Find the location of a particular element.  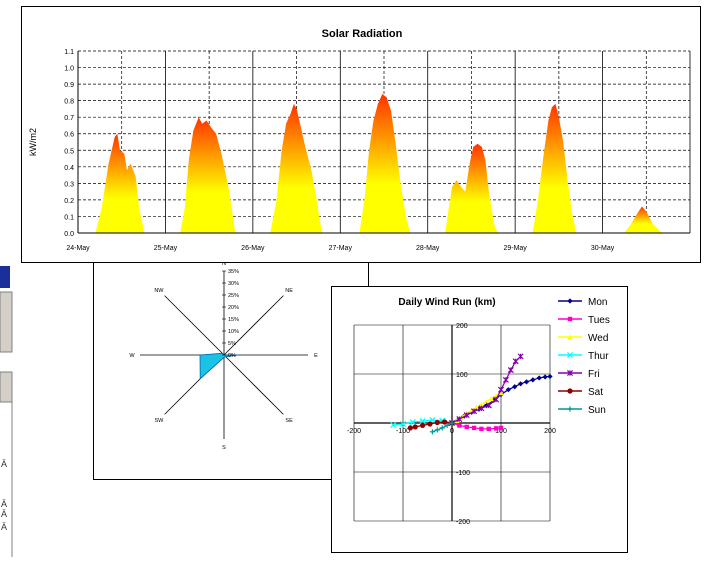

rose-direction-label: NE is located at coordinates (289, 291).